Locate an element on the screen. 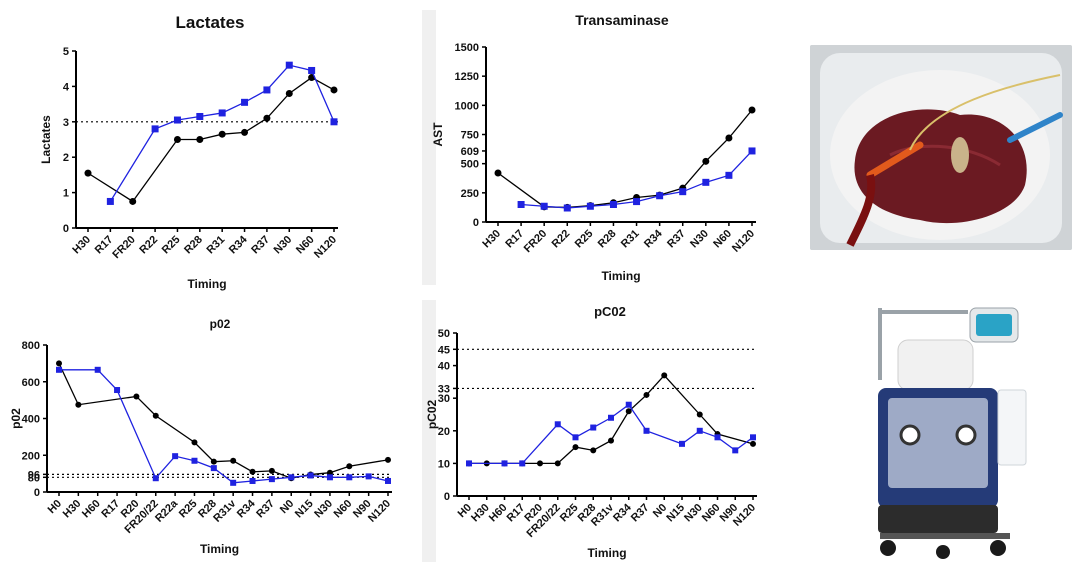  lactates-title: Lactates is located at coordinates (210, 22).